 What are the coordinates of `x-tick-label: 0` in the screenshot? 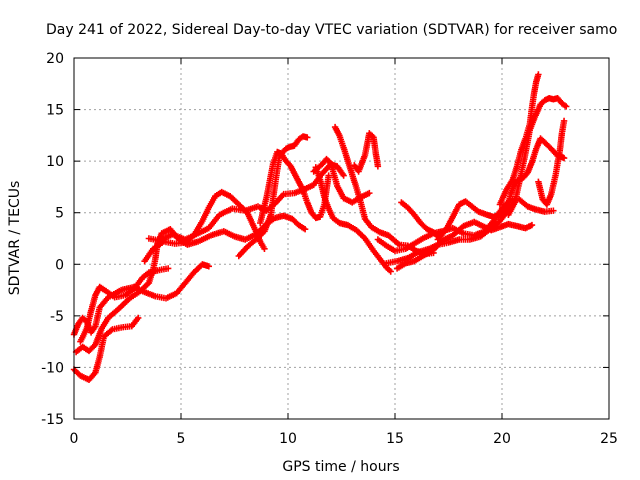 It's located at (74, 439).